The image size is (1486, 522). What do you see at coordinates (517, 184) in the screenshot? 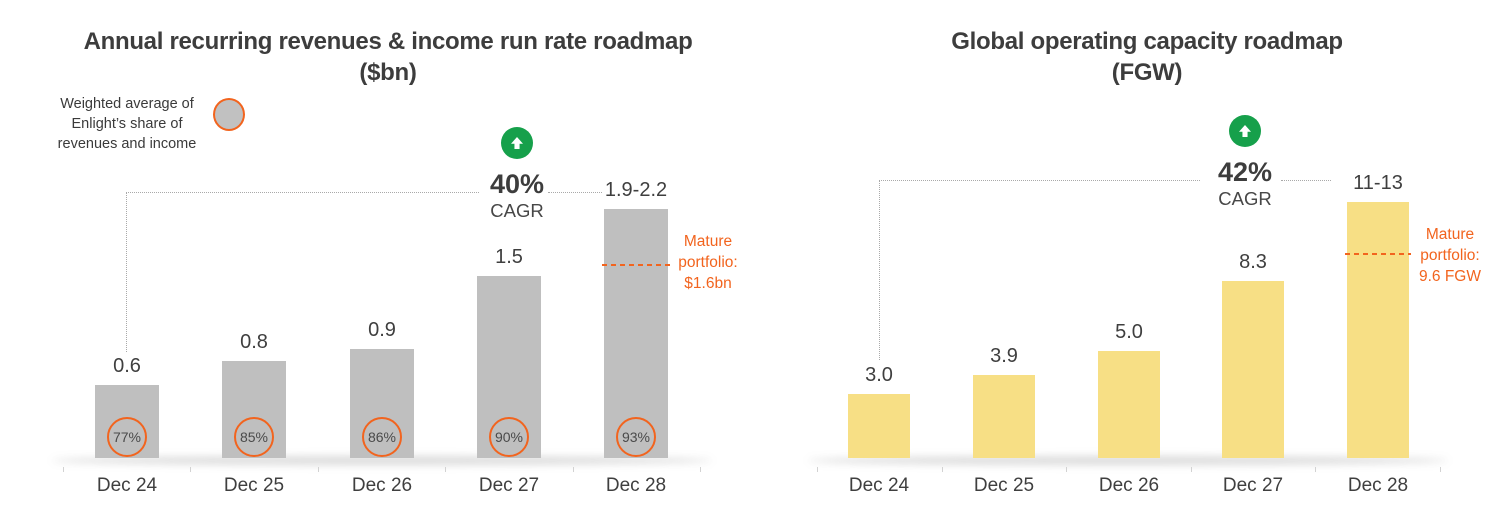
I see `cagr-value: 40%` at bounding box center [517, 184].